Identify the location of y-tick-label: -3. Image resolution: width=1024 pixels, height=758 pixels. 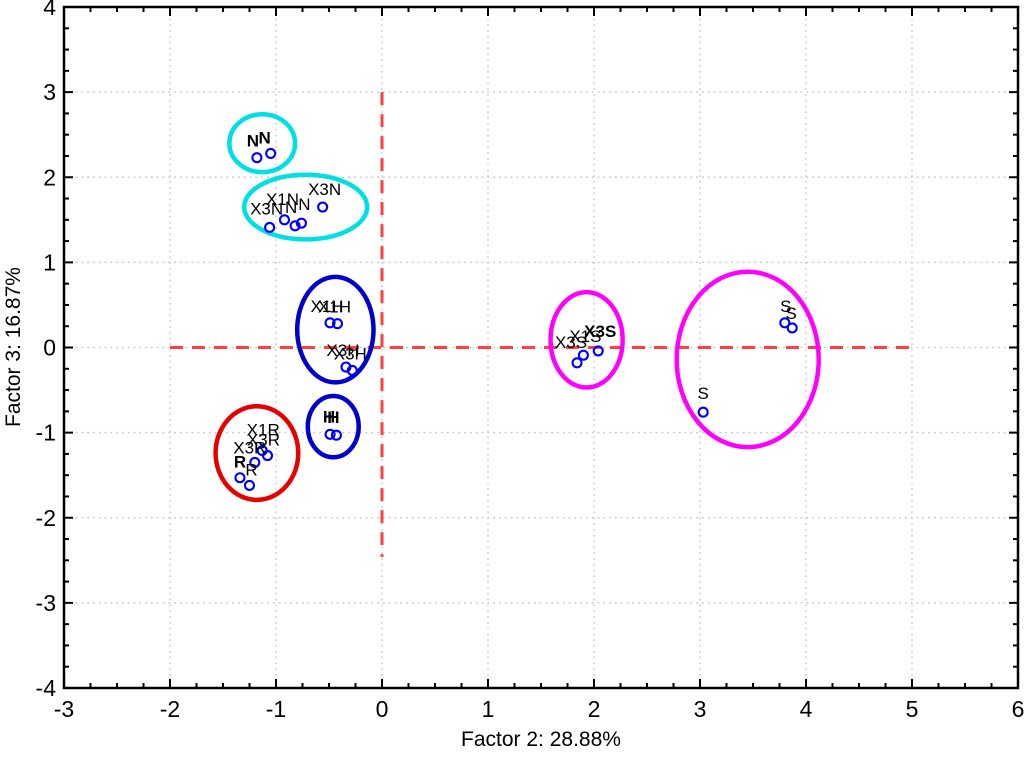
(46, 603).